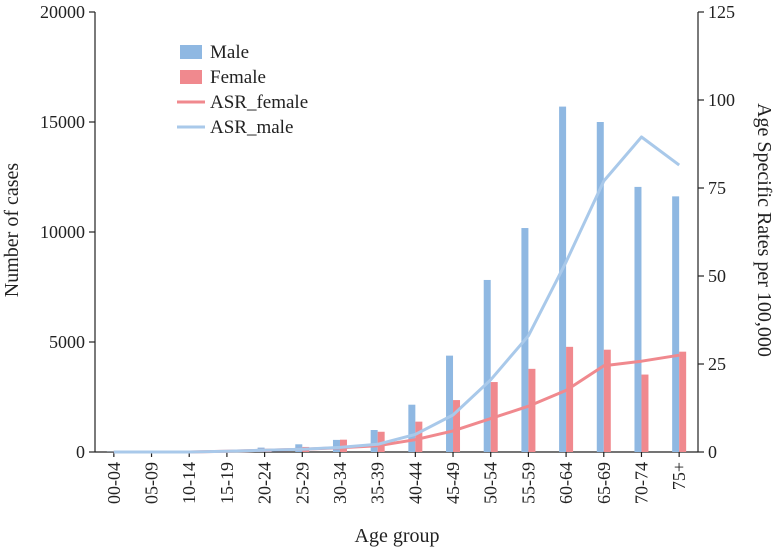 The width and height of the screenshot is (776, 547). Describe the element at coordinates (229, 52) in the screenshot. I see `legend-label: Male` at that location.